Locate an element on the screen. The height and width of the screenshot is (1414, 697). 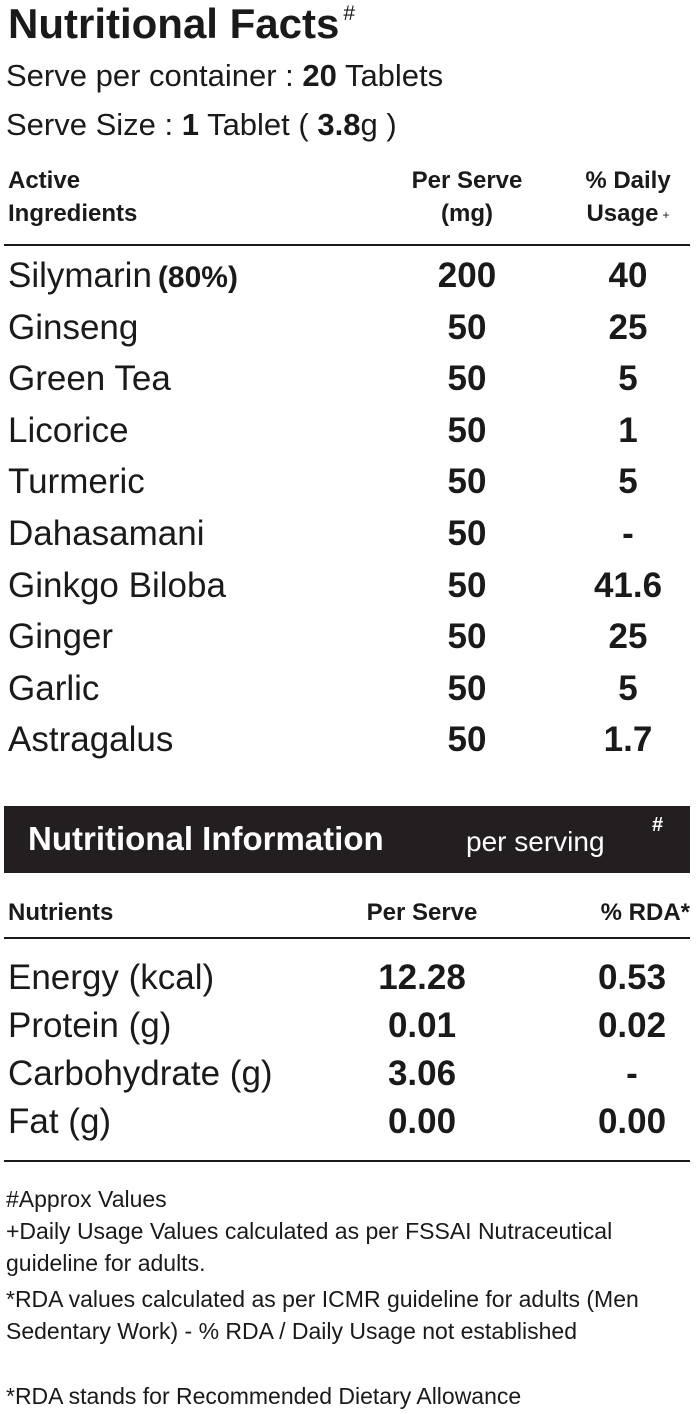
name: Ginkgo Biloba is located at coordinates (117, 585).